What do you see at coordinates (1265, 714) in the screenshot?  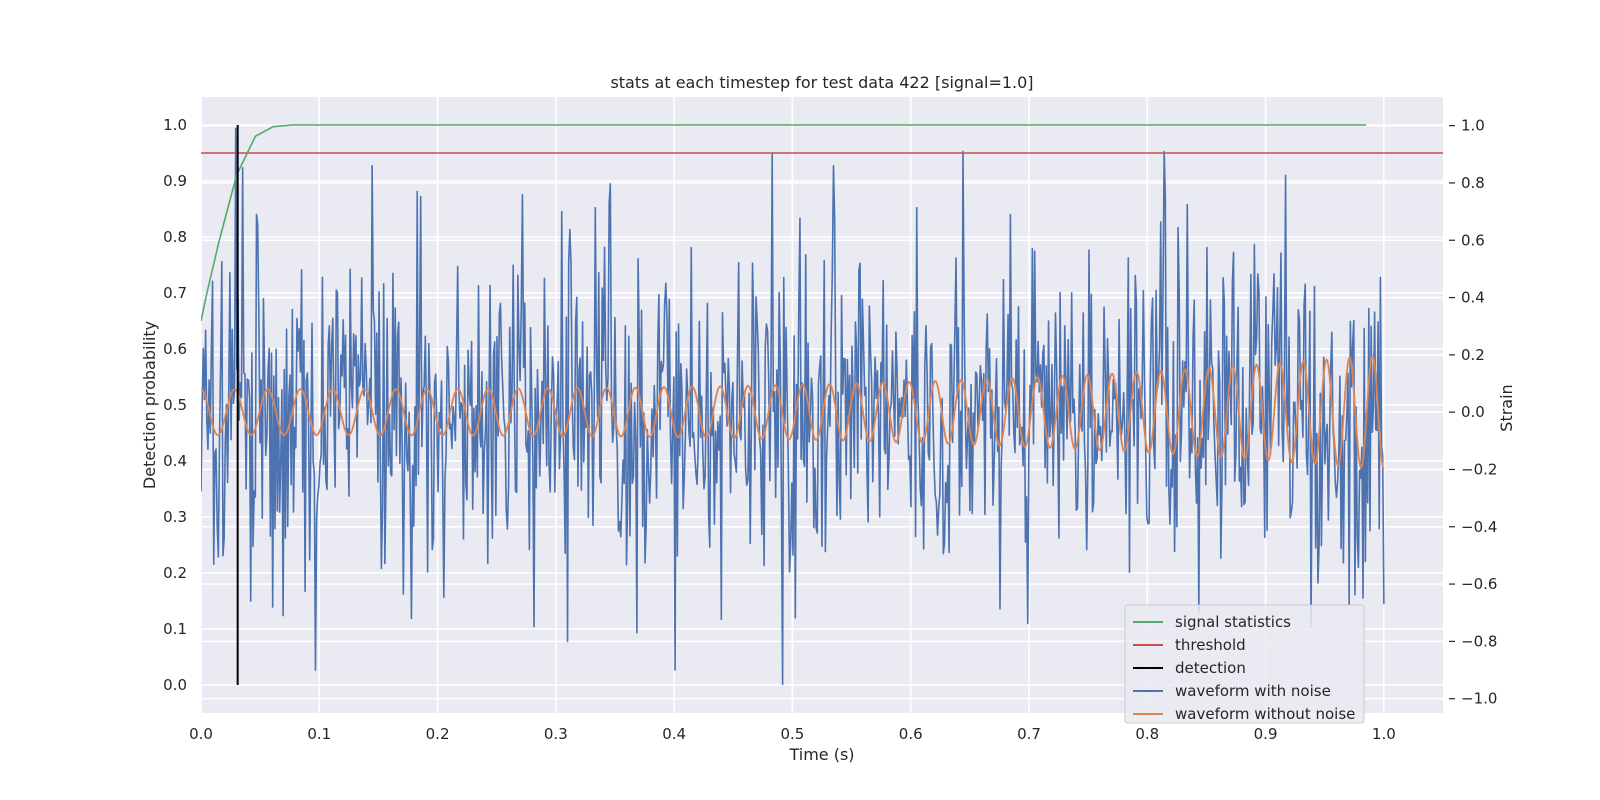 I see `legend-label: waveform without noise` at bounding box center [1265, 714].